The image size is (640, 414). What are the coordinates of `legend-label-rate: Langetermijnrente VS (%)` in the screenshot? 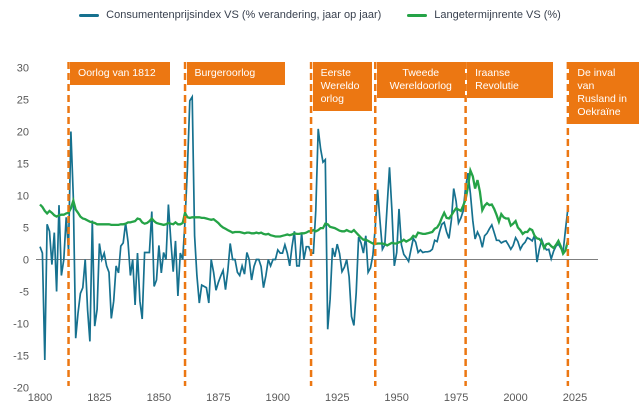 It's located at (497, 15).